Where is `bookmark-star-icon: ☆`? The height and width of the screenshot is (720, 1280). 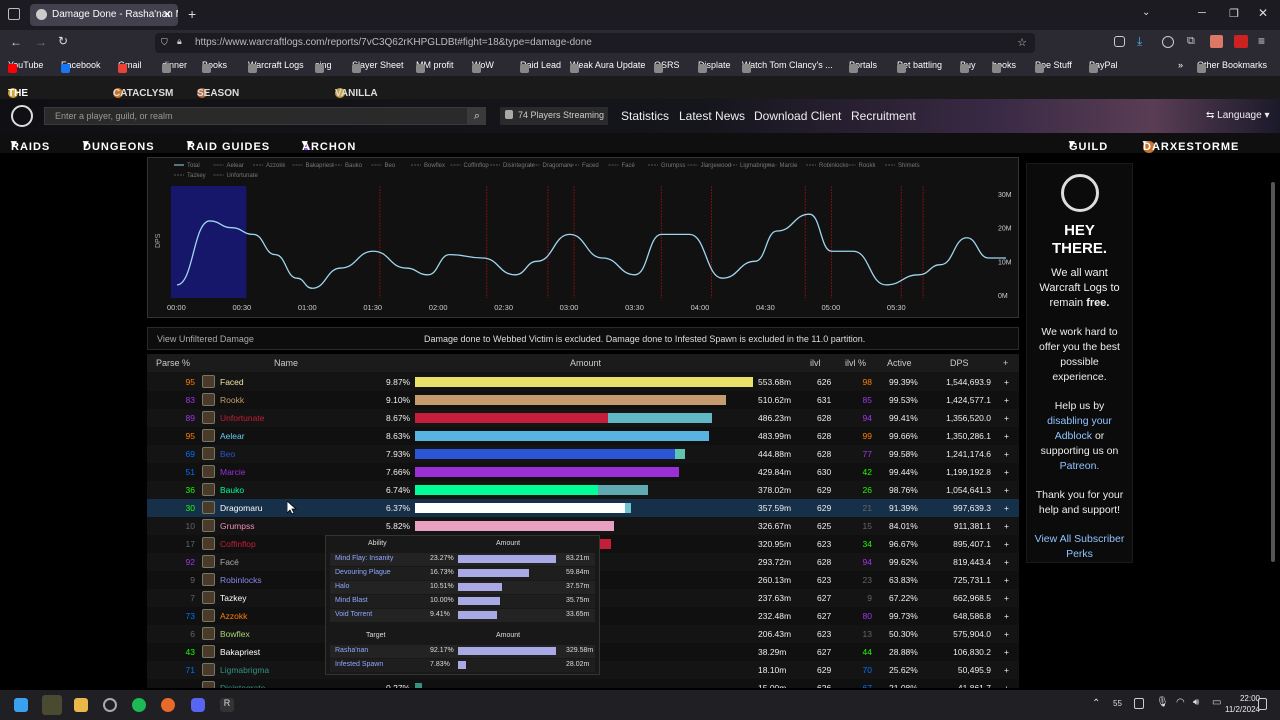 bookmark-star-icon: ☆ is located at coordinates (1022, 43).